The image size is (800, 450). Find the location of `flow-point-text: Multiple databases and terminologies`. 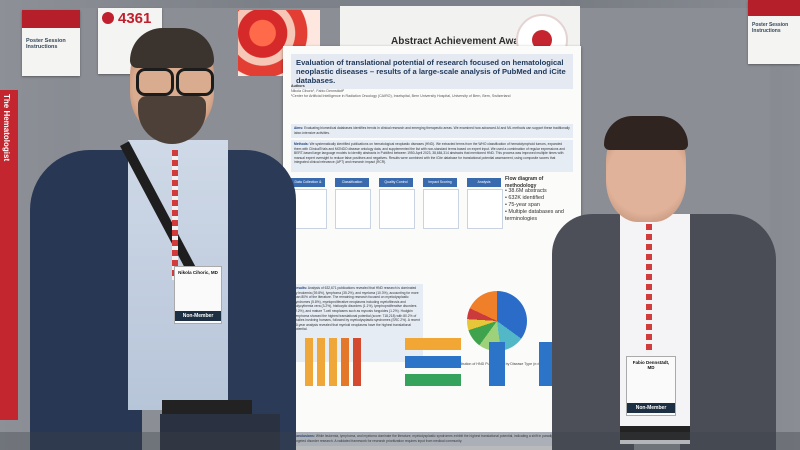

flow-point-text: Multiple databases and terminologies is located at coordinates (534, 215).